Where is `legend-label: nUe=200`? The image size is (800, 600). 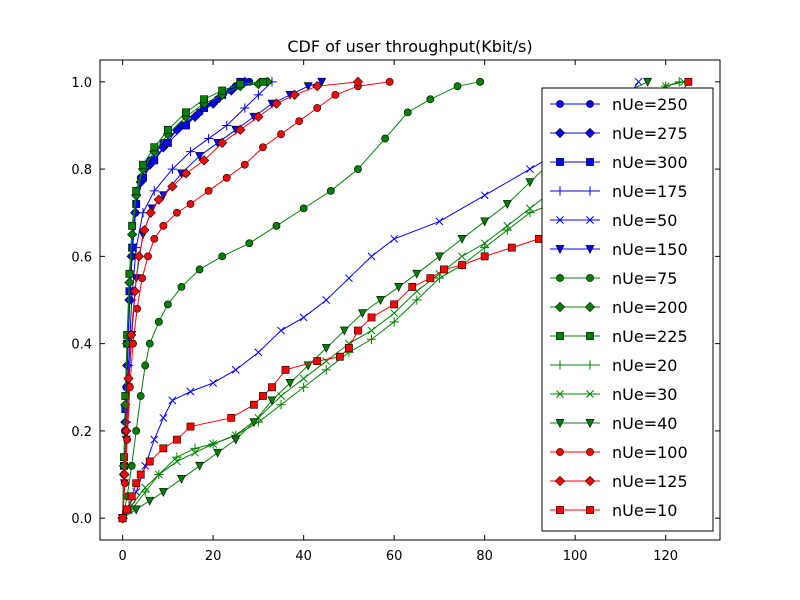
legend-label: nUe=200 is located at coordinates (650, 307).